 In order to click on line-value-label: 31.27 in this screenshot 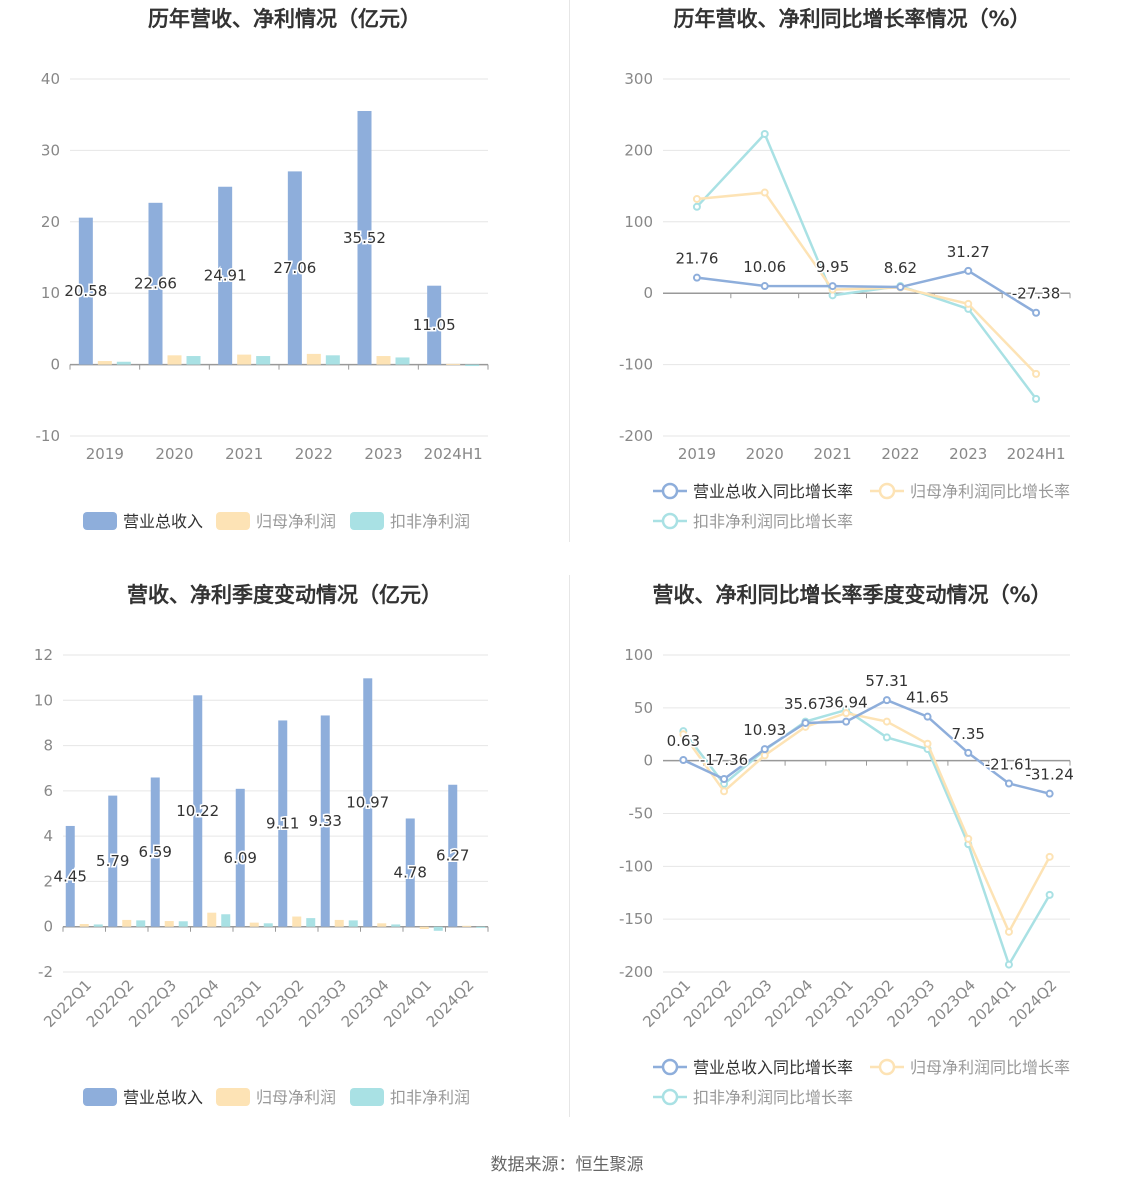, I will do `click(968, 252)`.